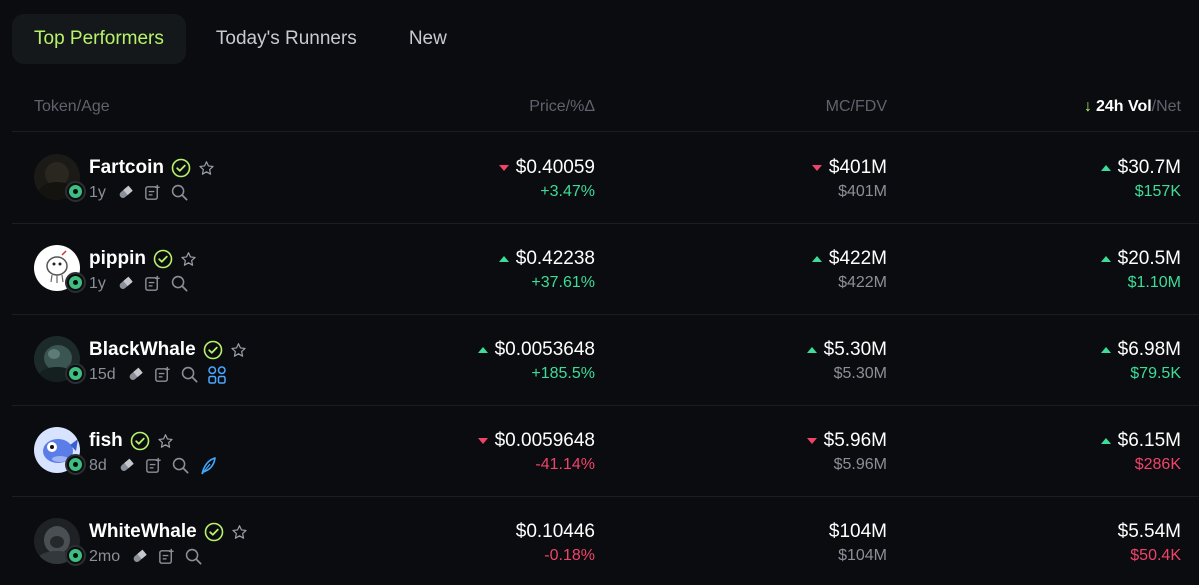 The height and width of the screenshot is (585, 1199). I want to click on market-cap-value: $401M, so click(857, 167).